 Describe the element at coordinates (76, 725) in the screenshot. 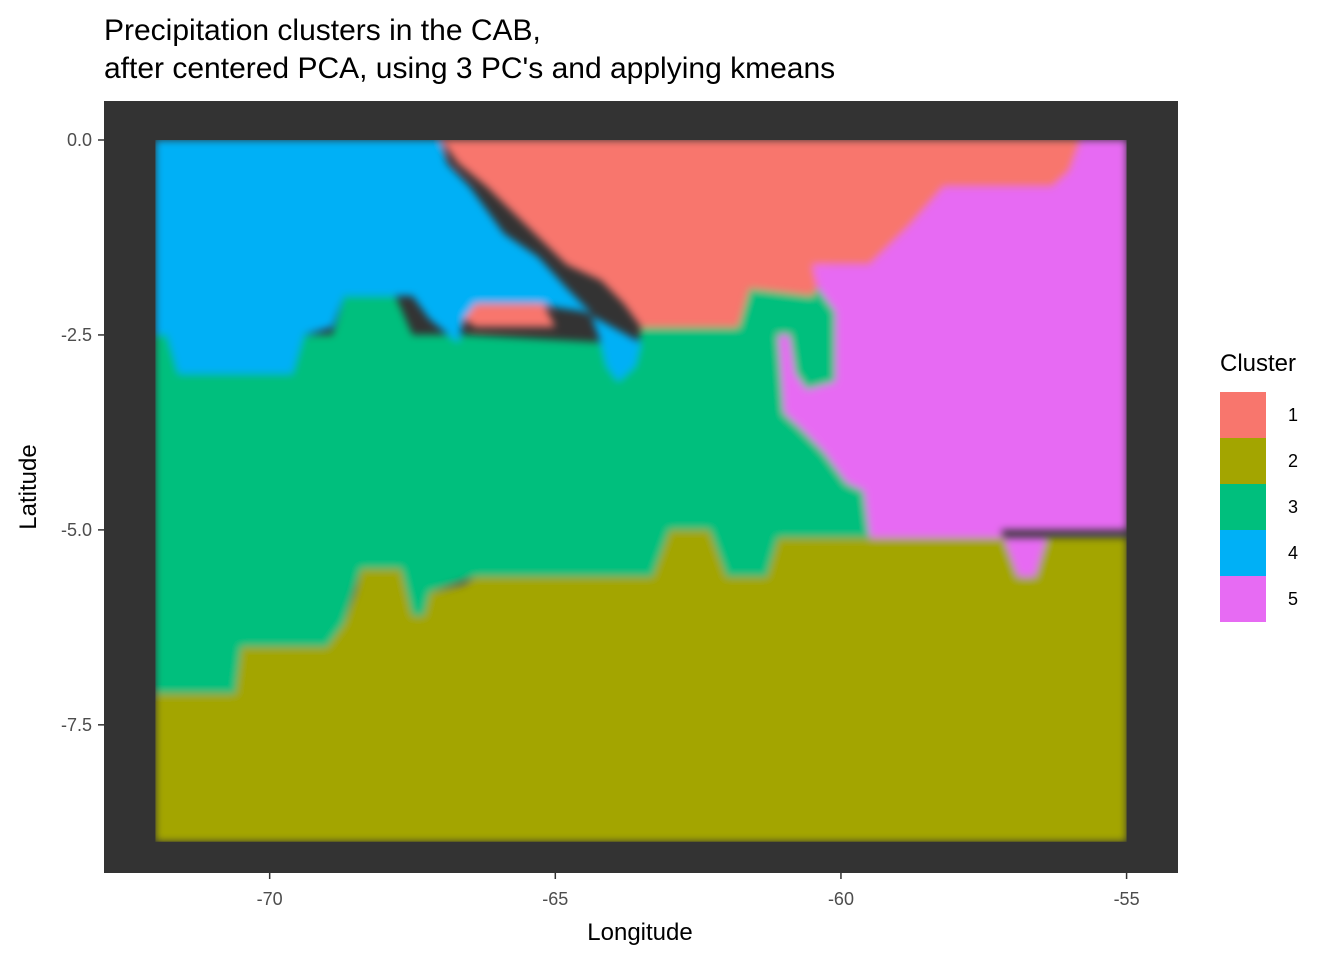

I see `y-tick-label: -7.5` at that location.